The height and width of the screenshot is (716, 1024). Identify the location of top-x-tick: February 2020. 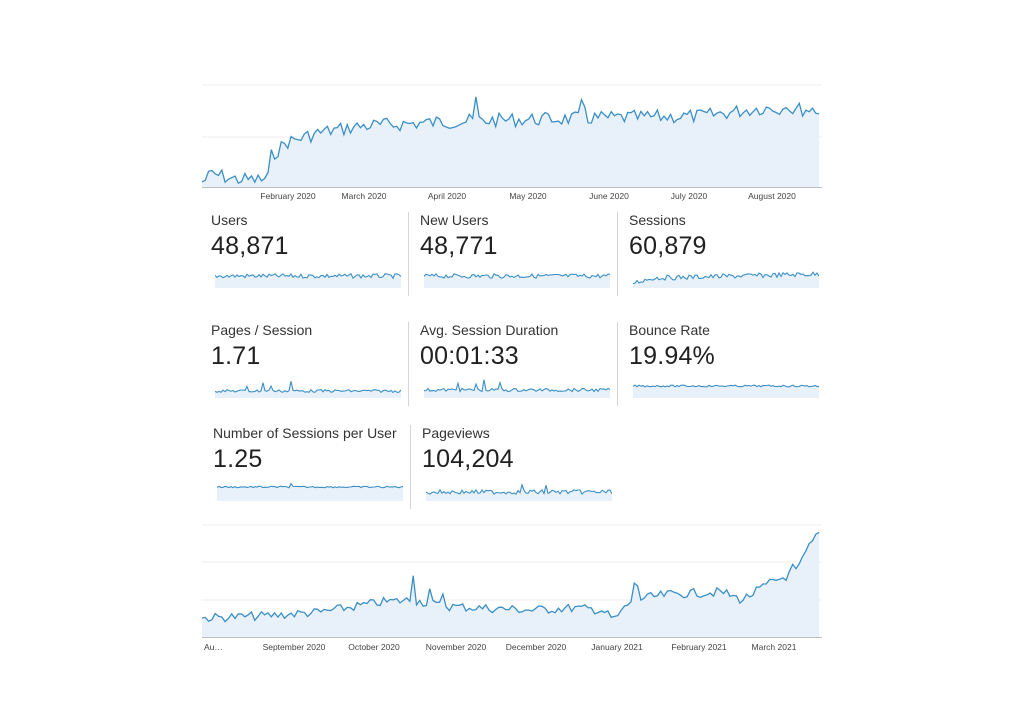
(288, 196).